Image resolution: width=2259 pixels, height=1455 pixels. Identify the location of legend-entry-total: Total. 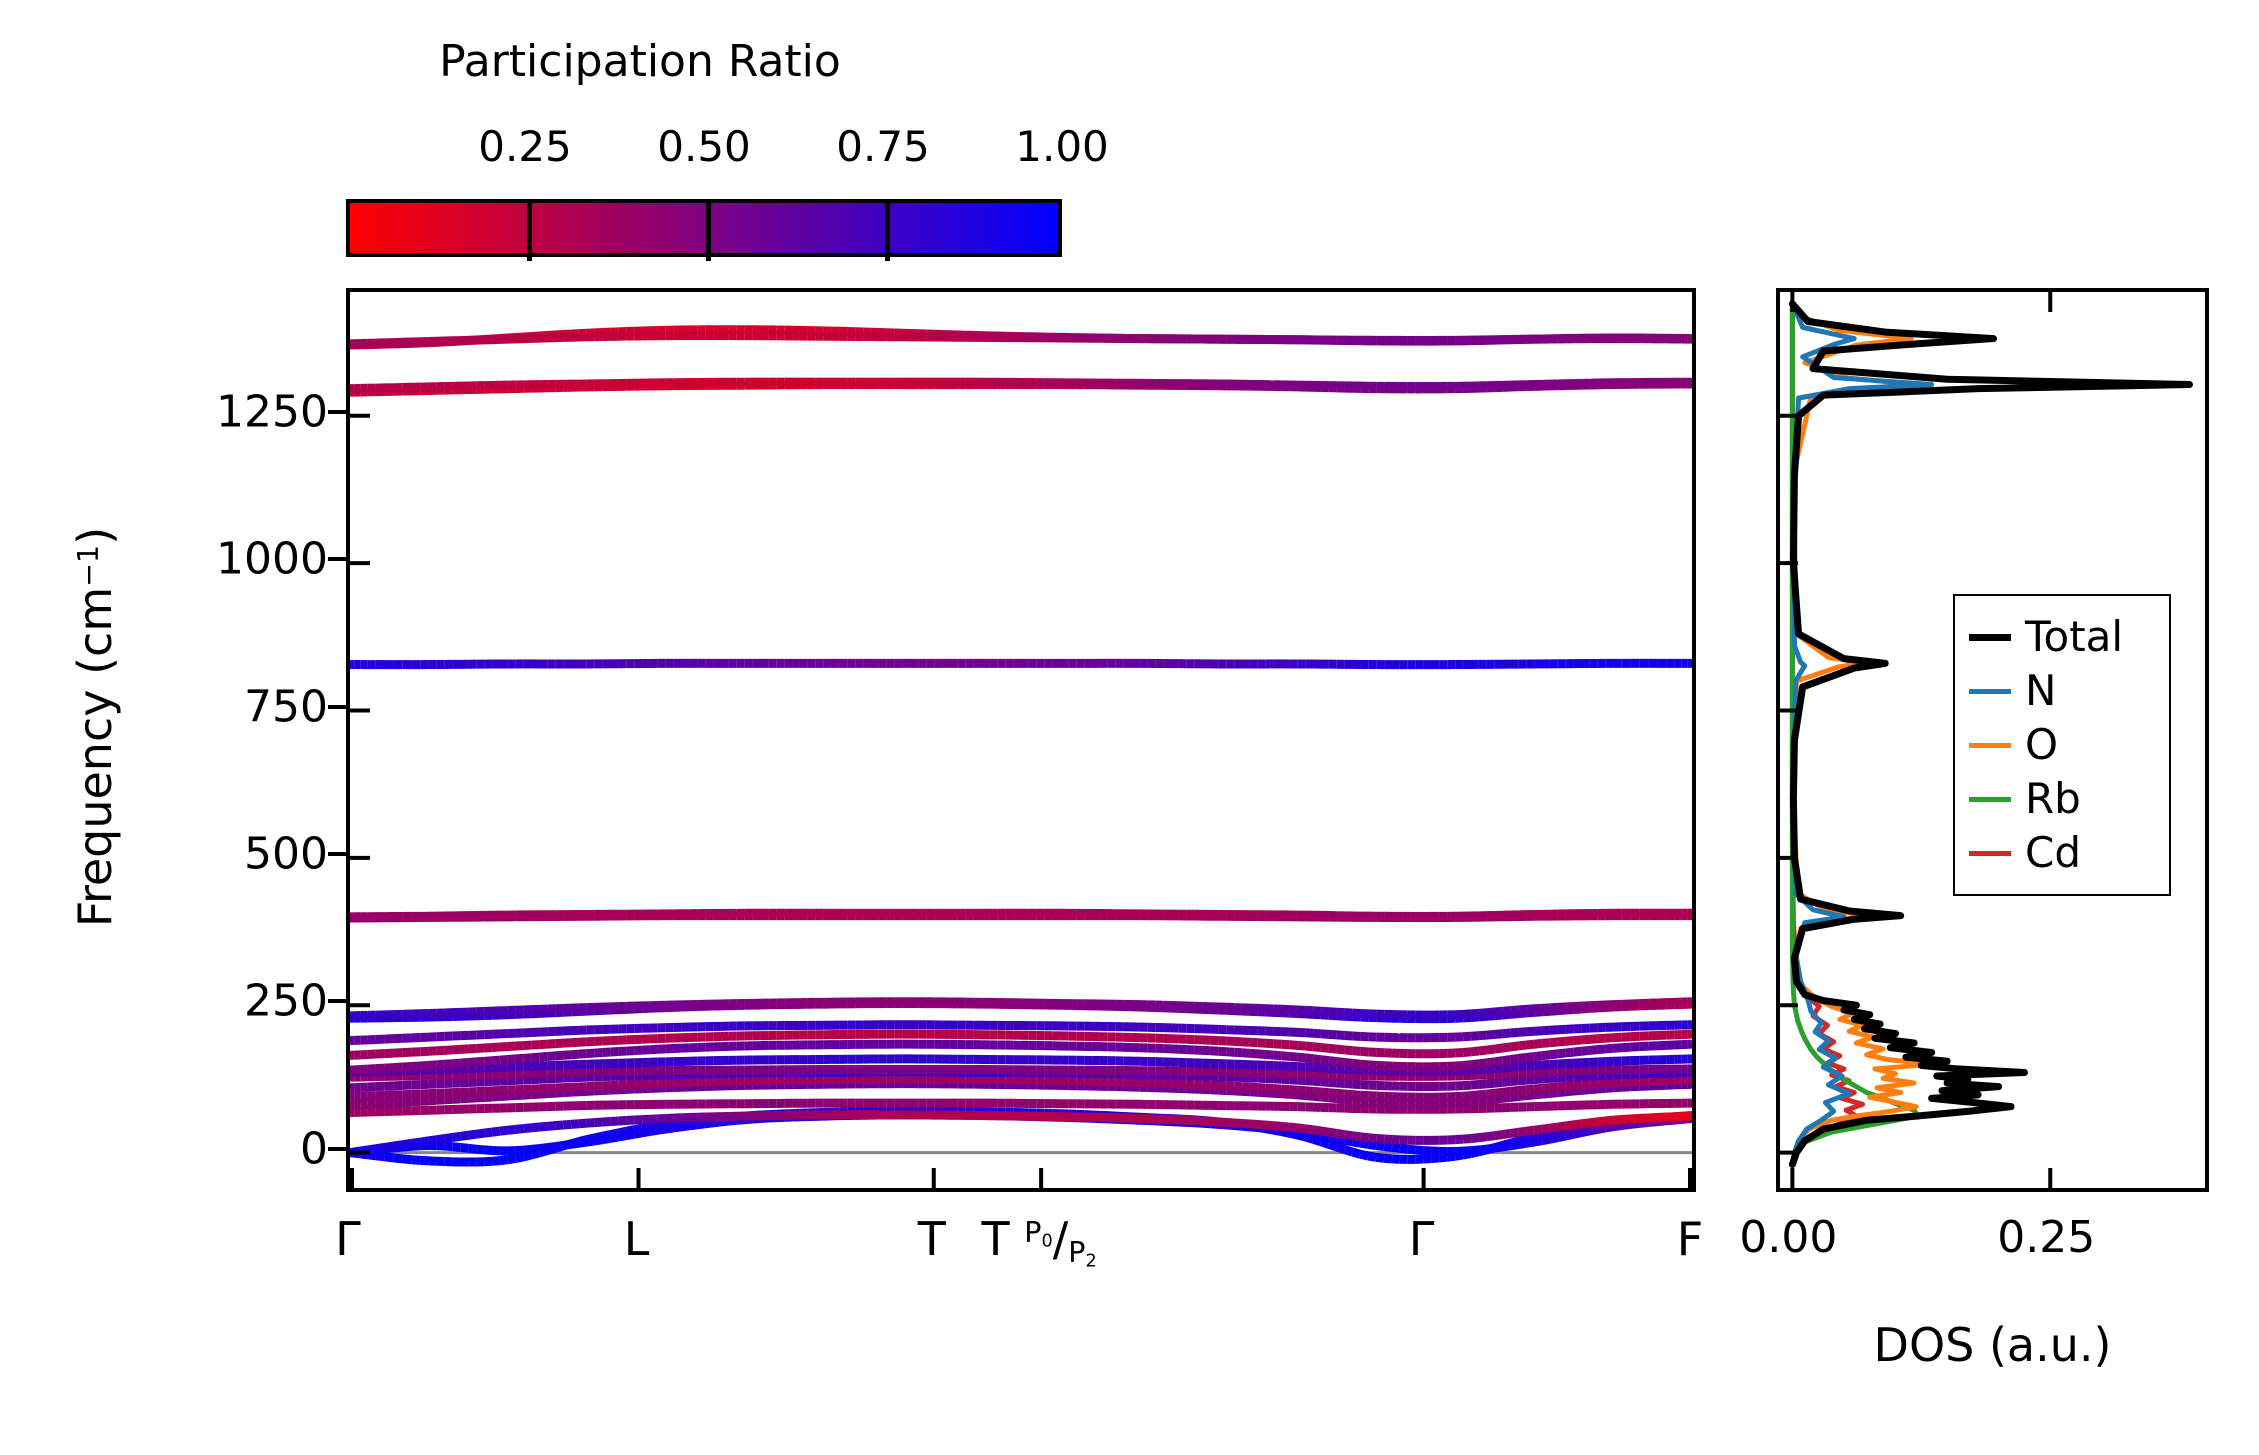
(2061, 637).